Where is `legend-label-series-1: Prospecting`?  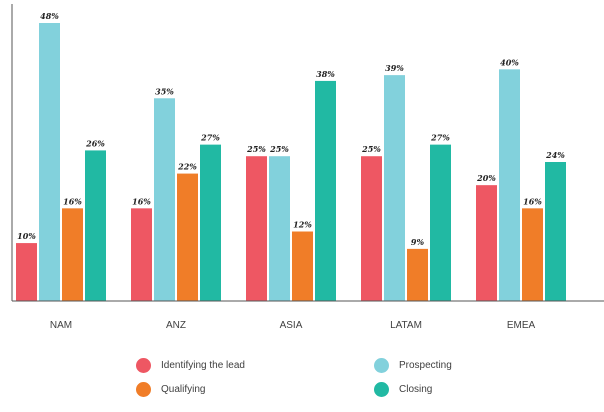 legend-label-series-1: Prospecting is located at coordinates (425, 365).